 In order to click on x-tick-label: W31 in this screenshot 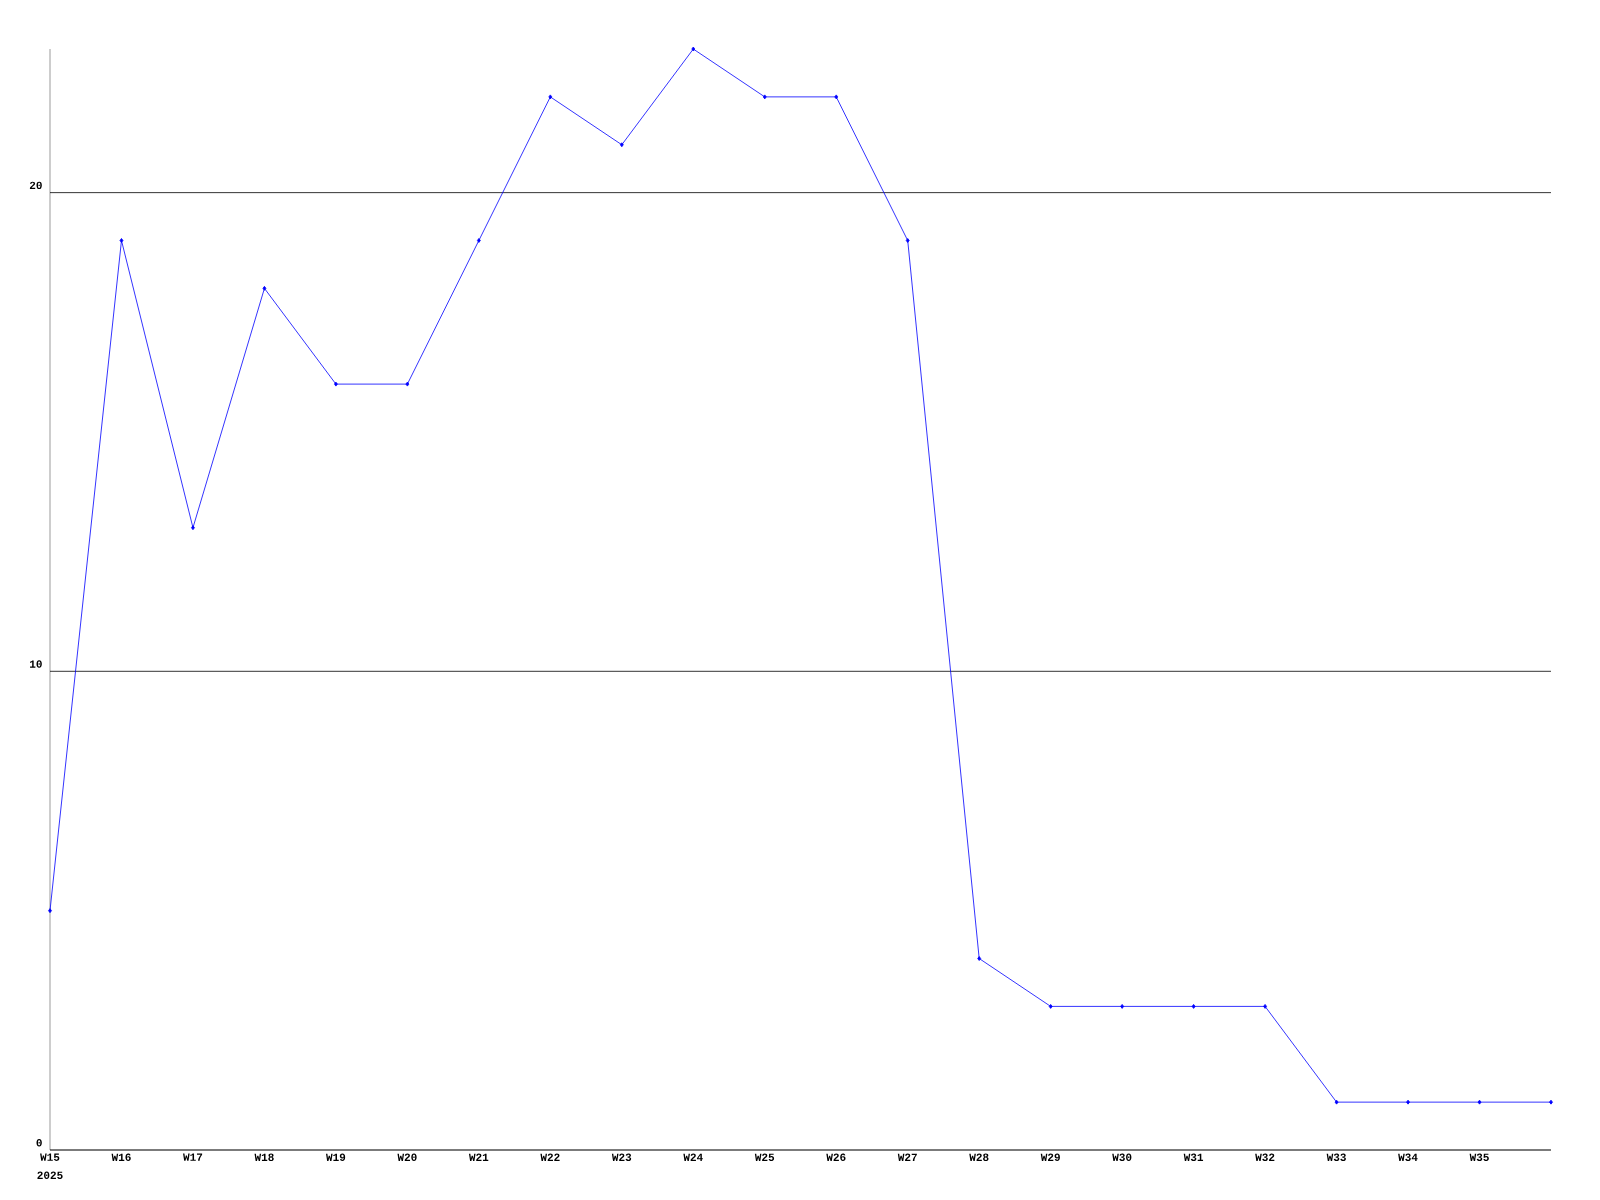, I will do `click(1193, 1157)`.